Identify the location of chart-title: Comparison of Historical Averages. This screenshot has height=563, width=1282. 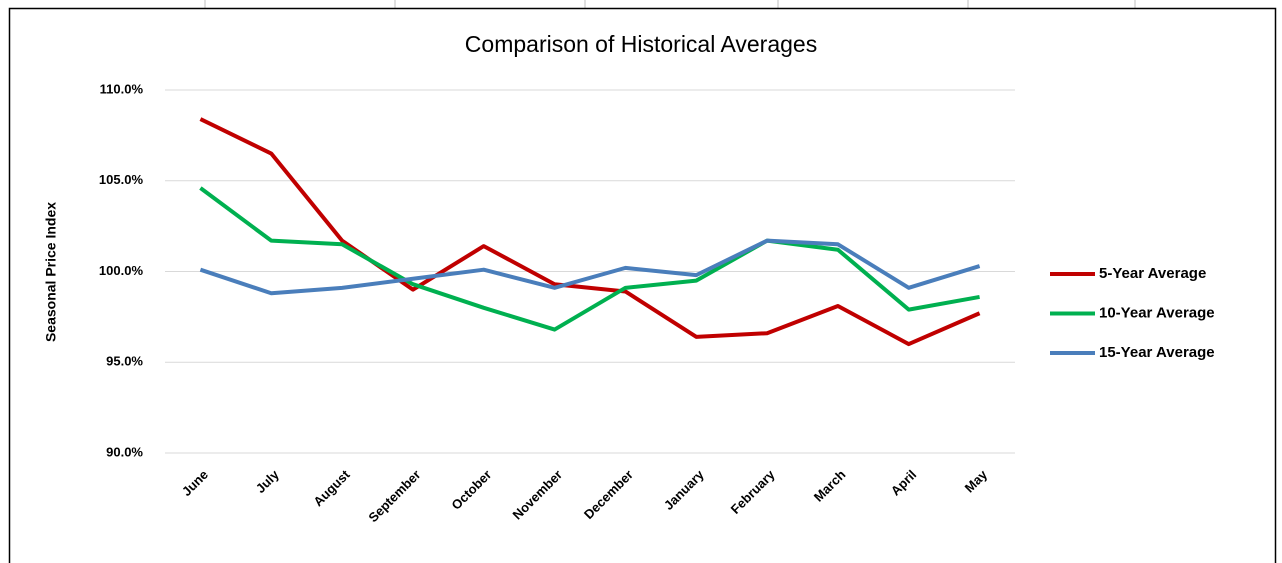
(641, 44).